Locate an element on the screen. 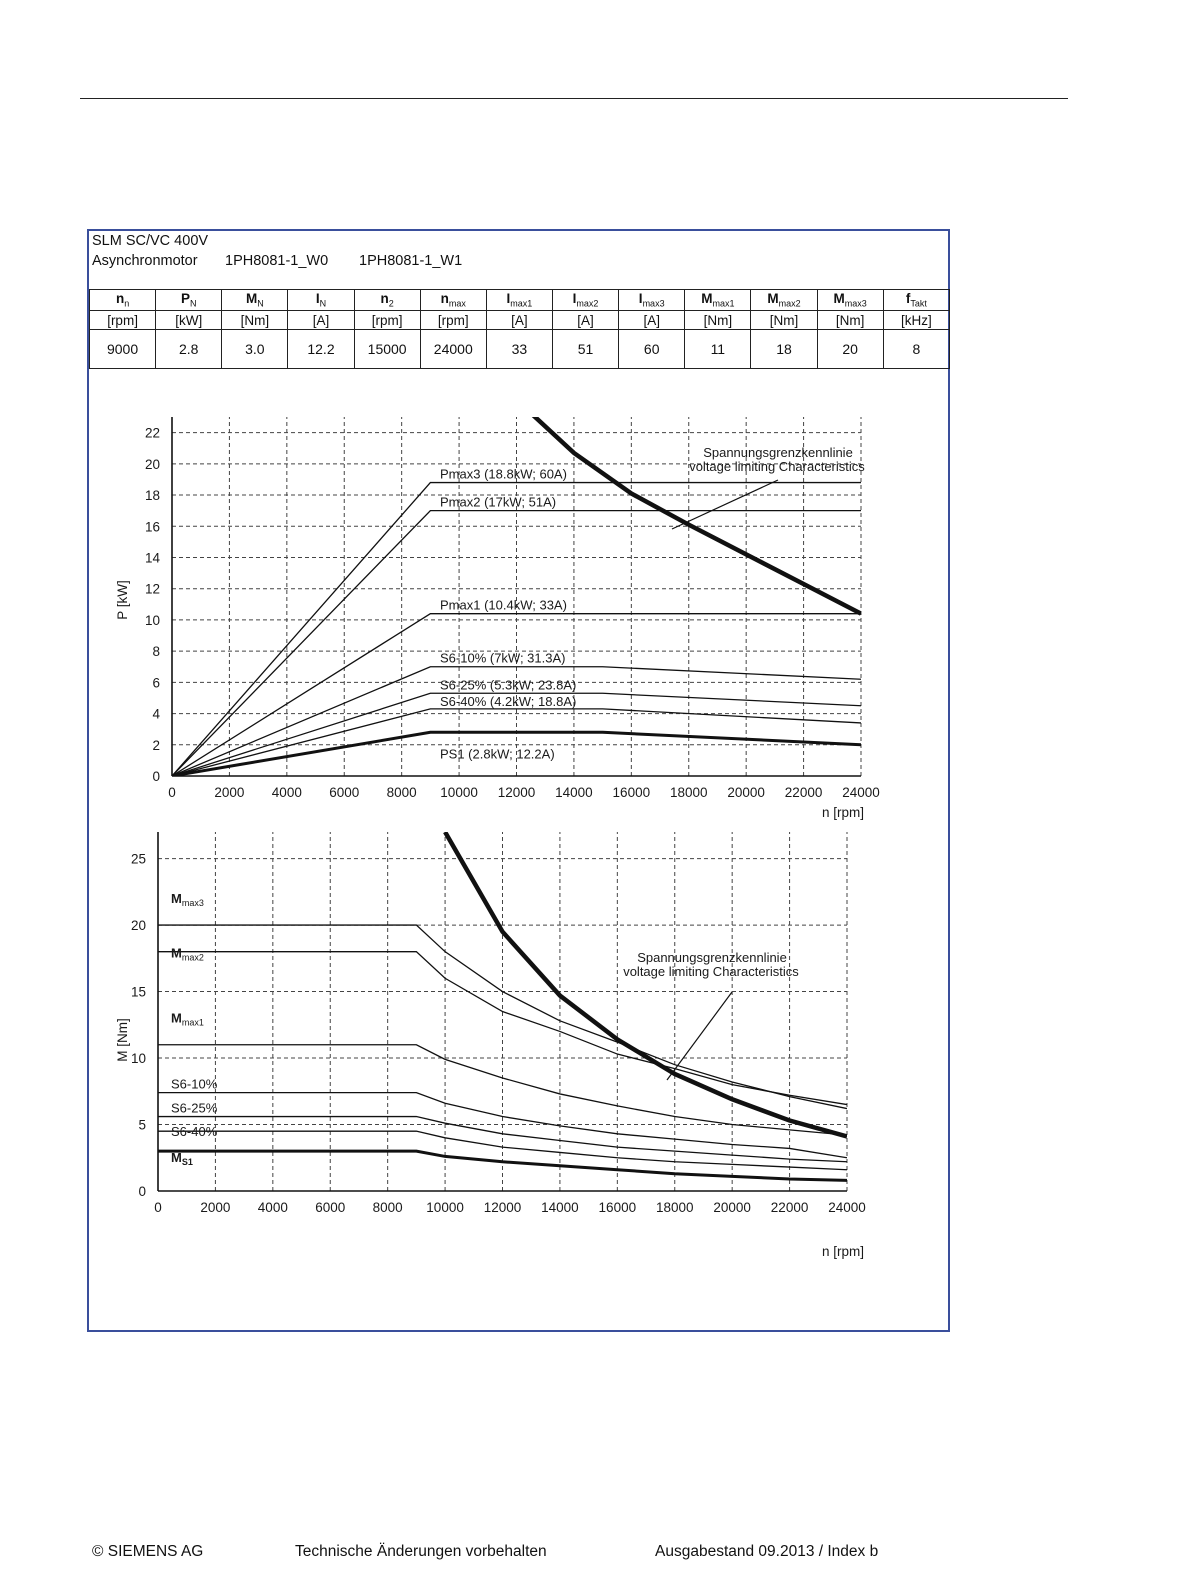  spec-symbol-subscript: max2 is located at coordinates (587, 303).